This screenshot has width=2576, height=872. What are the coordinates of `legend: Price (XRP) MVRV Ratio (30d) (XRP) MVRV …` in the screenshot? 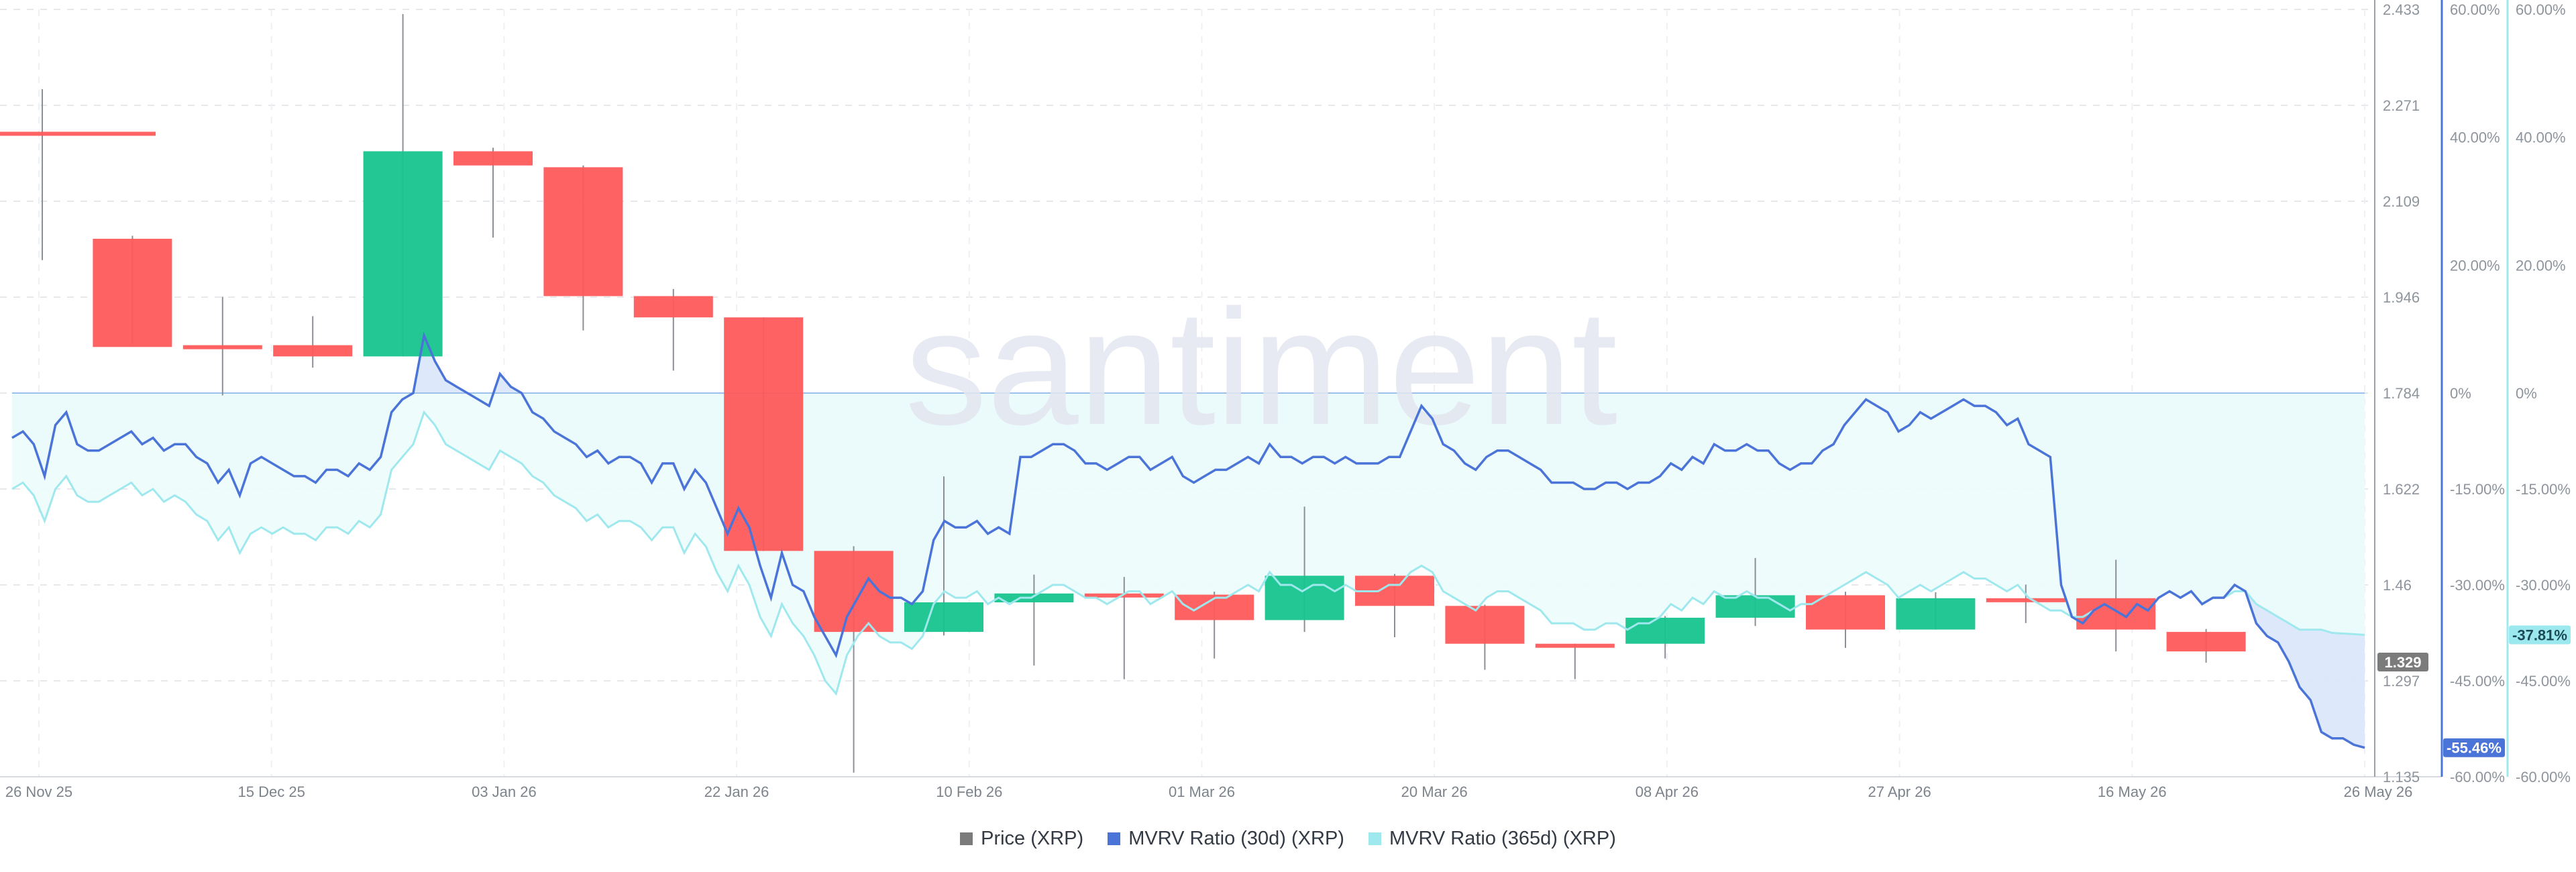 It's located at (1288, 839).